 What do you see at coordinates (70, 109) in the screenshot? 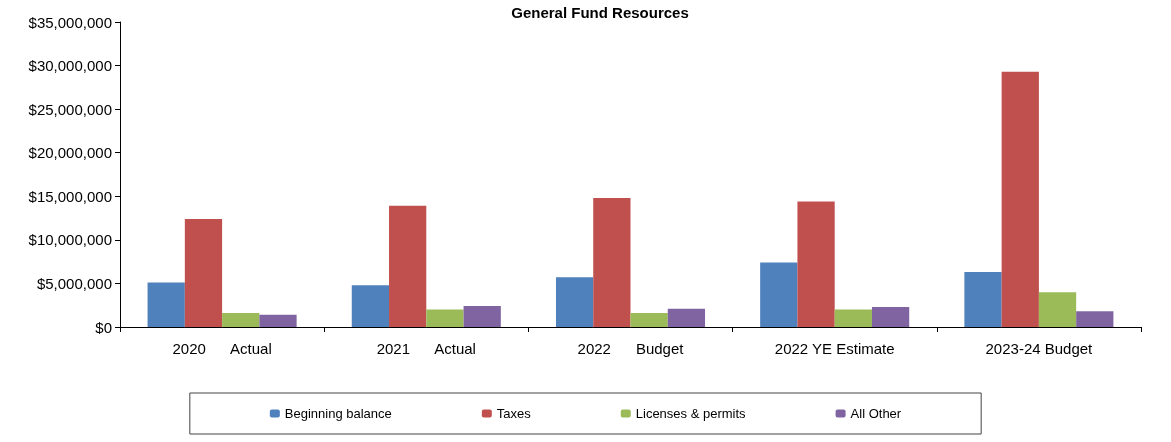
I see `y-tick-label: $25,000,000` at bounding box center [70, 109].